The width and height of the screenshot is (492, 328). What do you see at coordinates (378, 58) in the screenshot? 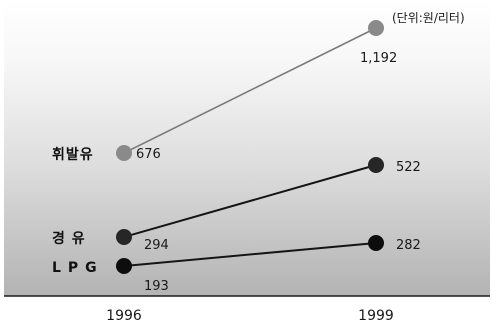
I see `series-0-value-label-1999: 1,192` at bounding box center [378, 58].